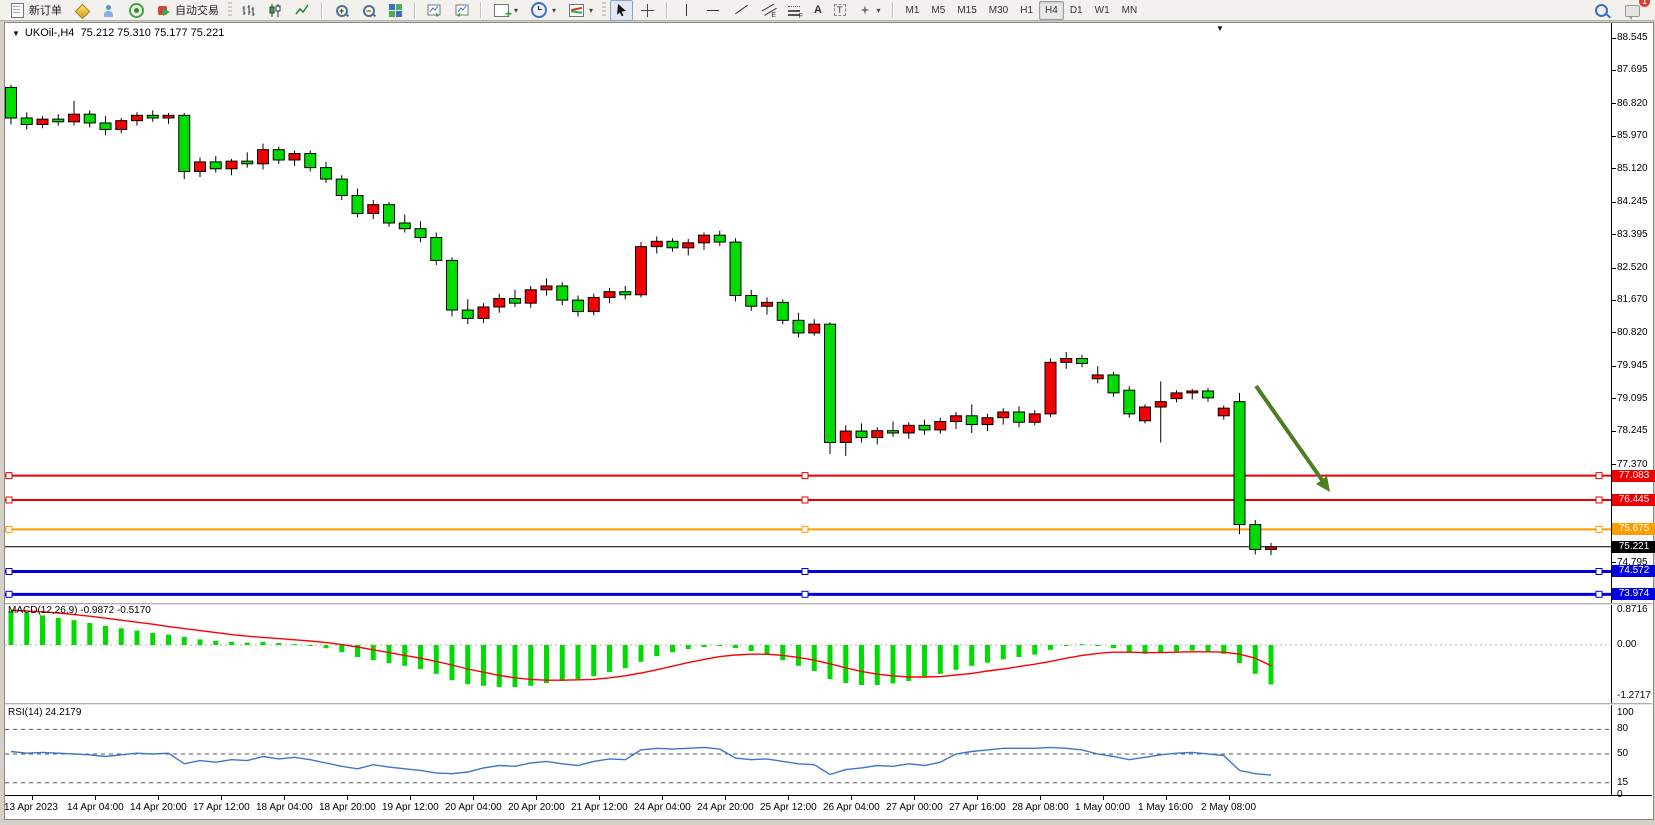 The image size is (1655, 825). I want to click on vertical-line-icon, so click(687, 9).